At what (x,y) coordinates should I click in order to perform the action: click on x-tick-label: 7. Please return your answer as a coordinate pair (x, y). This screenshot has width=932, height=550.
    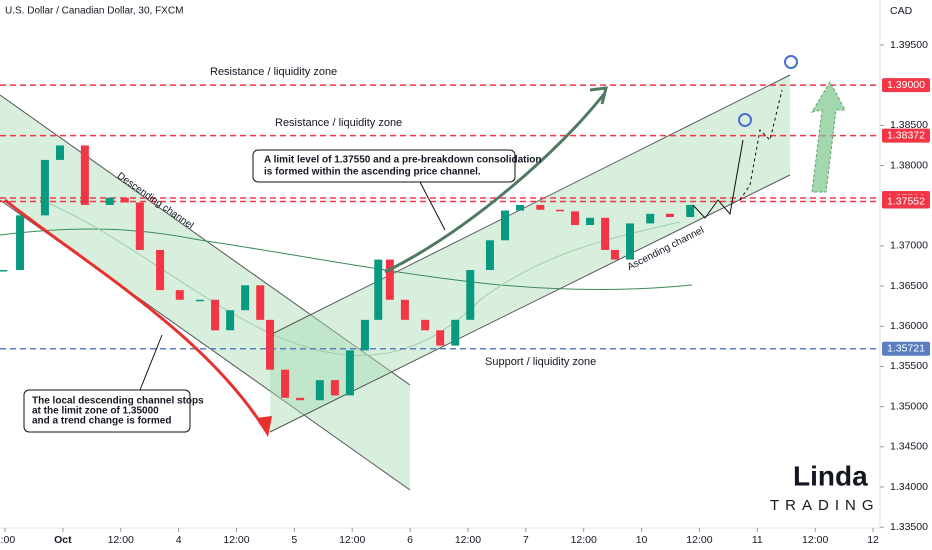
    Looking at the image, I should click on (526, 540).